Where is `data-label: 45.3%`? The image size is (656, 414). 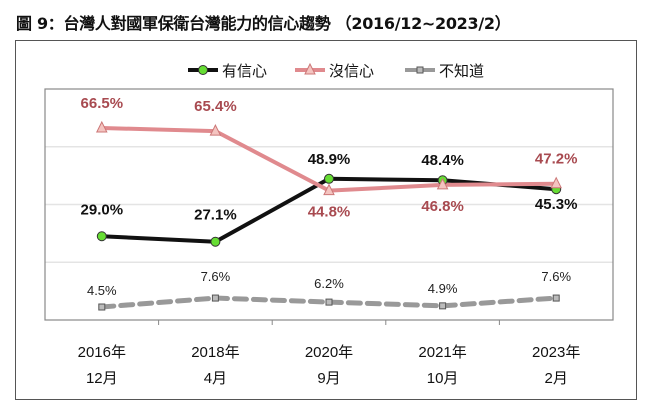
data-label: 45.3% is located at coordinates (556, 204).